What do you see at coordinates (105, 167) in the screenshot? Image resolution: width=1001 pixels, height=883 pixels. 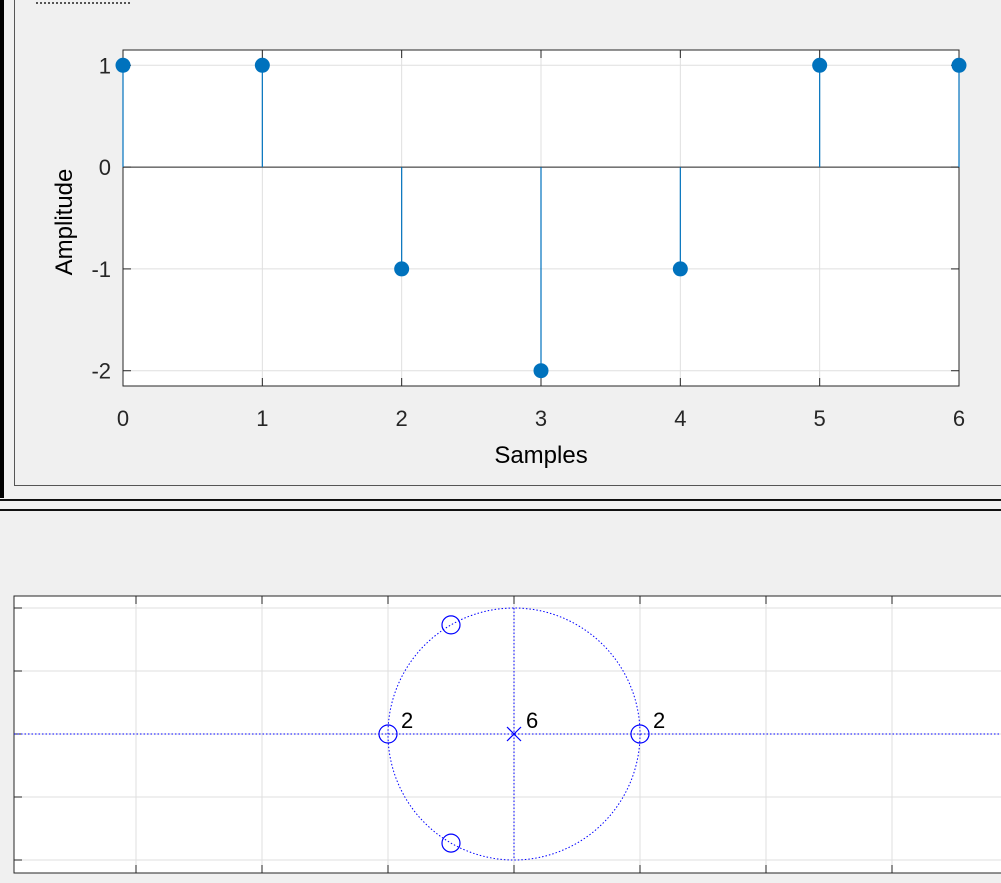 I see `y-tick-label: 0` at bounding box center [105, 167].